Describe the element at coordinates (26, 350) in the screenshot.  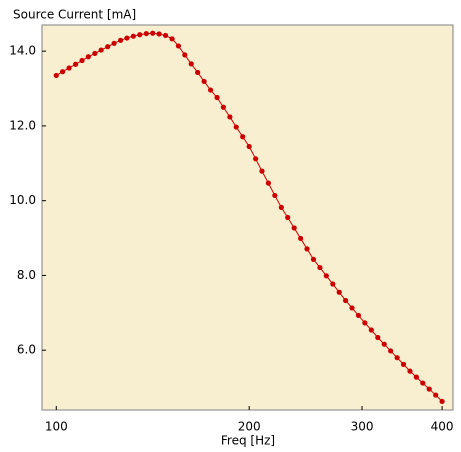
I see `y-tick-label: 6.0` at that location.